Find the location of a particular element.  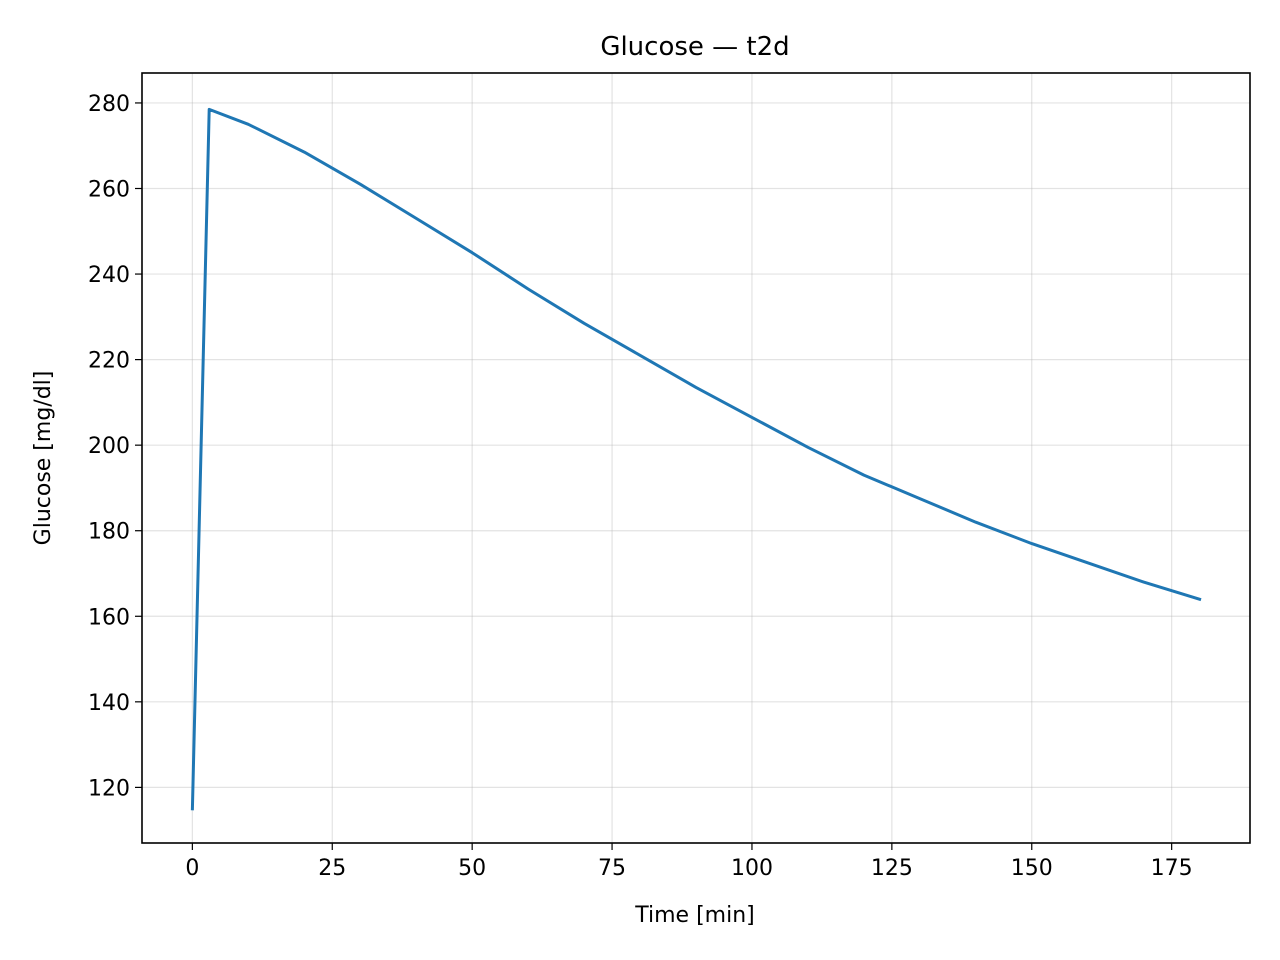

x-tick-label: 175 is located at coordinates (1172, 868).